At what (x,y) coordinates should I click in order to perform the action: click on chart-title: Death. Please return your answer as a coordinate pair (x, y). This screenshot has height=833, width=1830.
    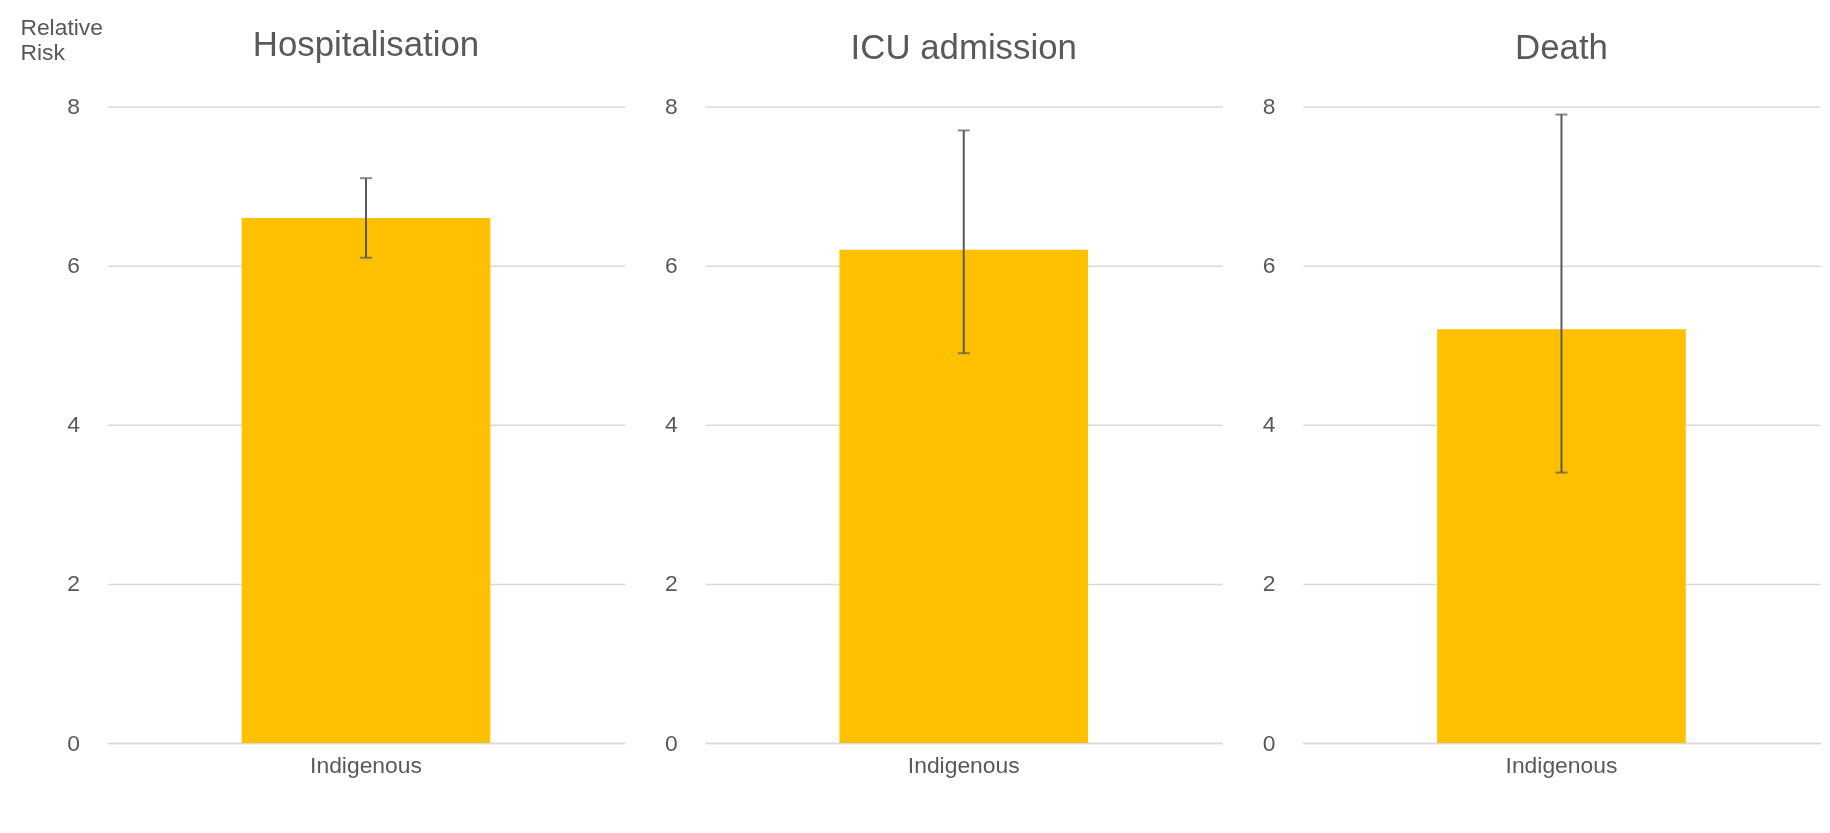
    Looking at the image, I should click on (1561, 46).